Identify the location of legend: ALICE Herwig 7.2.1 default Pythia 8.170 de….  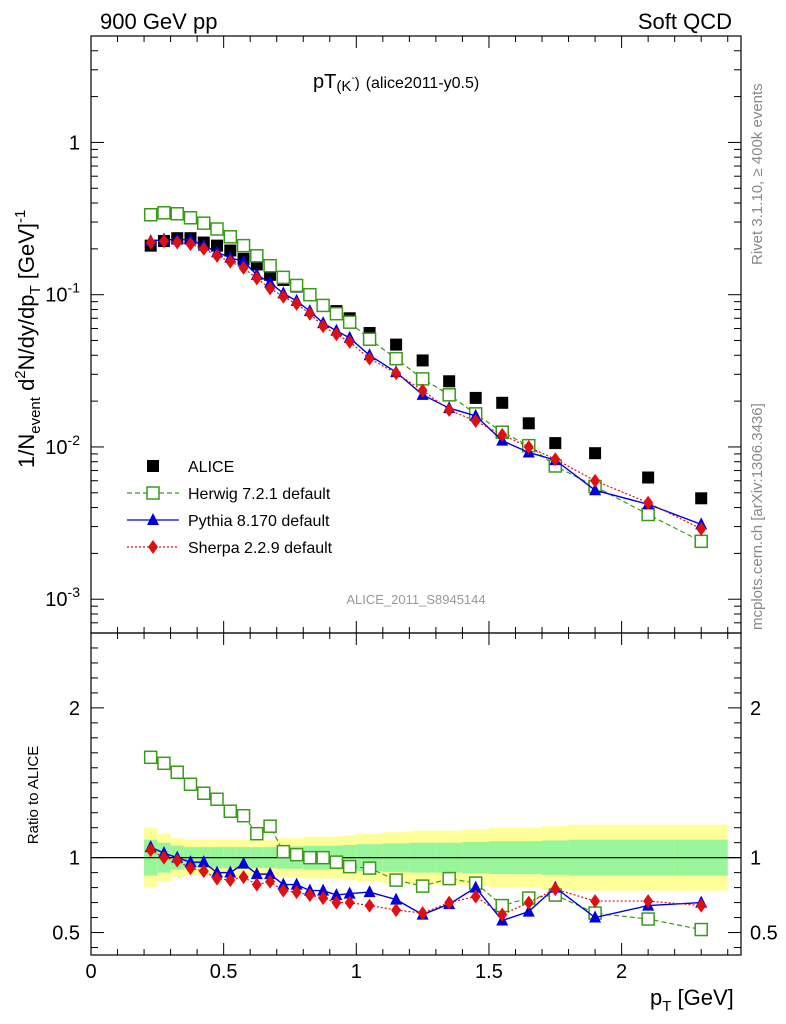
(230, 508).